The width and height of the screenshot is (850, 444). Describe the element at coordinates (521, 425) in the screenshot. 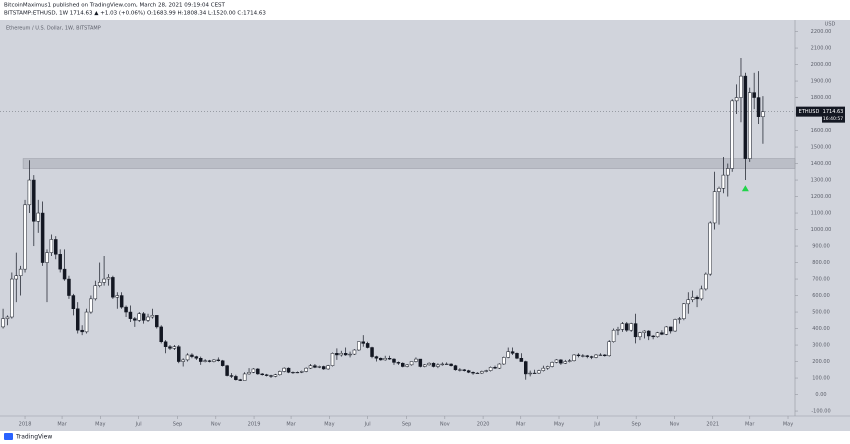

I see `x-tick-label: Mar` at that location.